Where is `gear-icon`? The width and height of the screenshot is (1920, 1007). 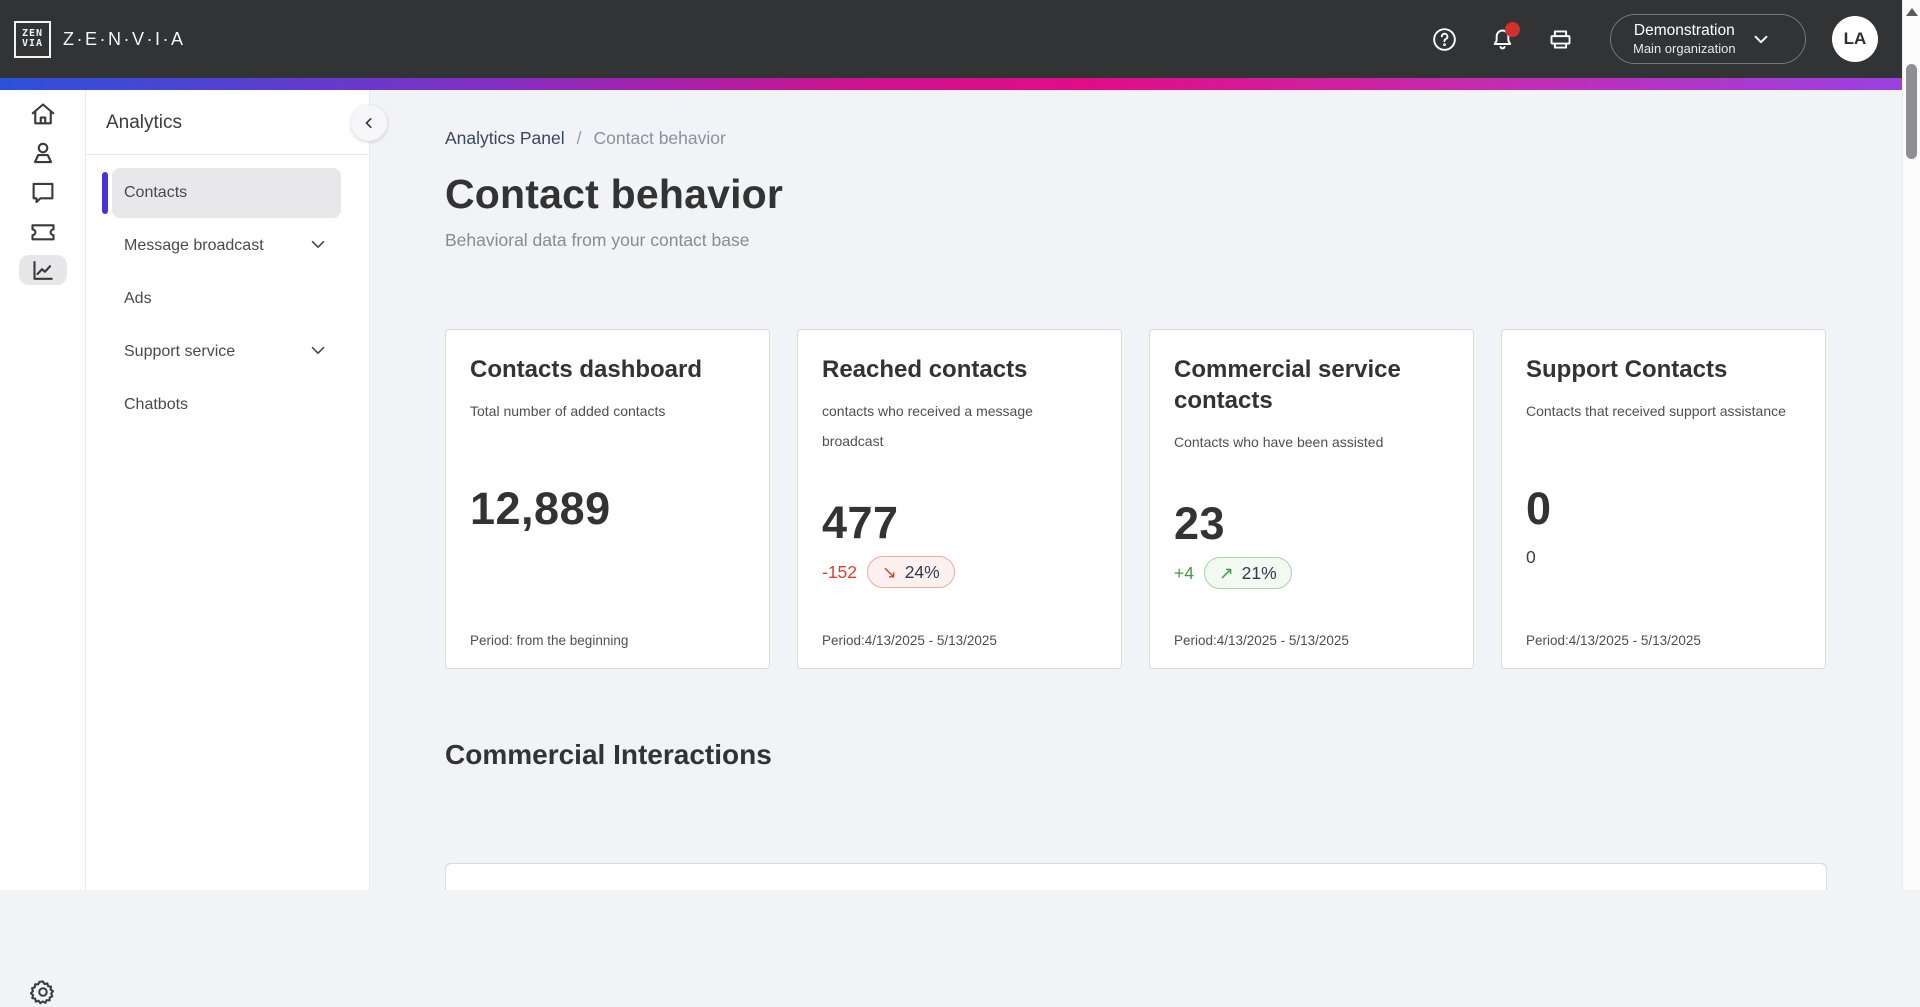
gear-icon is located at coordinates (41, 992).